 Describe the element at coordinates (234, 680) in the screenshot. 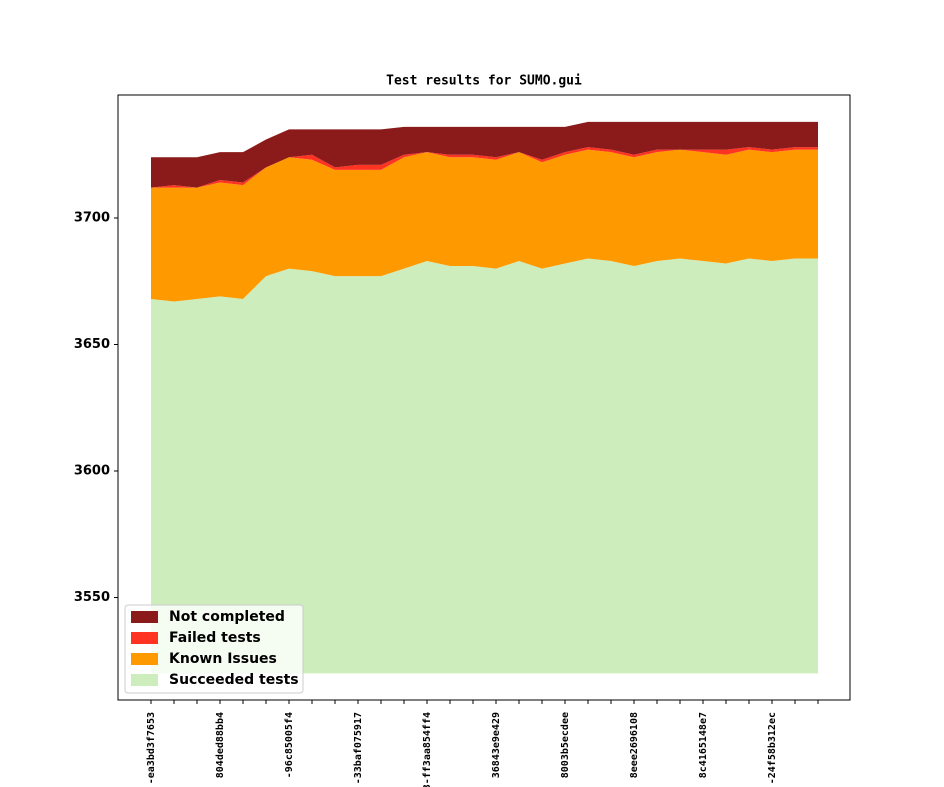

I see `legend-label: Succeeded tests` at that location.